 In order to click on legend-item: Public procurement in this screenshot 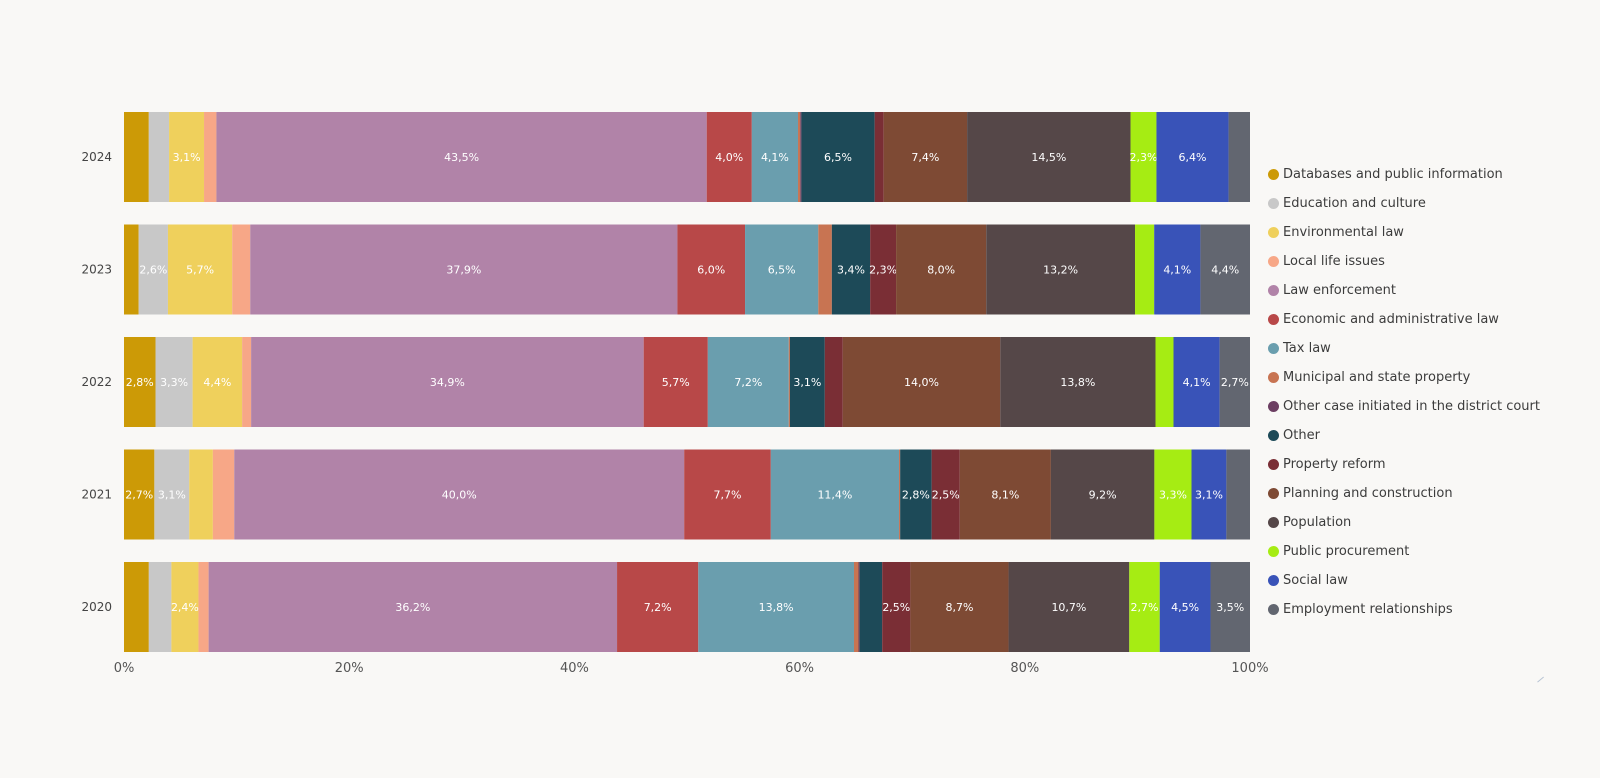, I will do `click(1404, 551)`.